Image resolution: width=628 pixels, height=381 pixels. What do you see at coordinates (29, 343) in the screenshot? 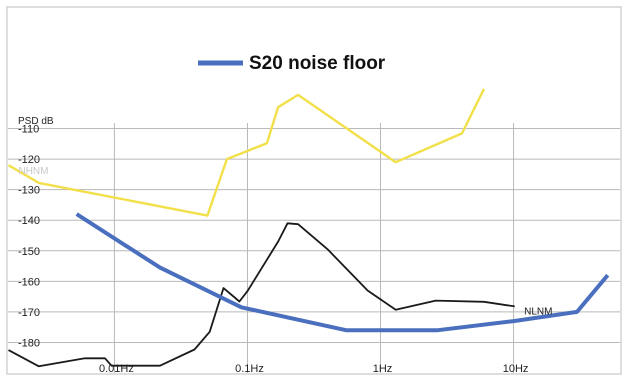
I see `y-tick-label: -180` at bounding box center [29, 343].